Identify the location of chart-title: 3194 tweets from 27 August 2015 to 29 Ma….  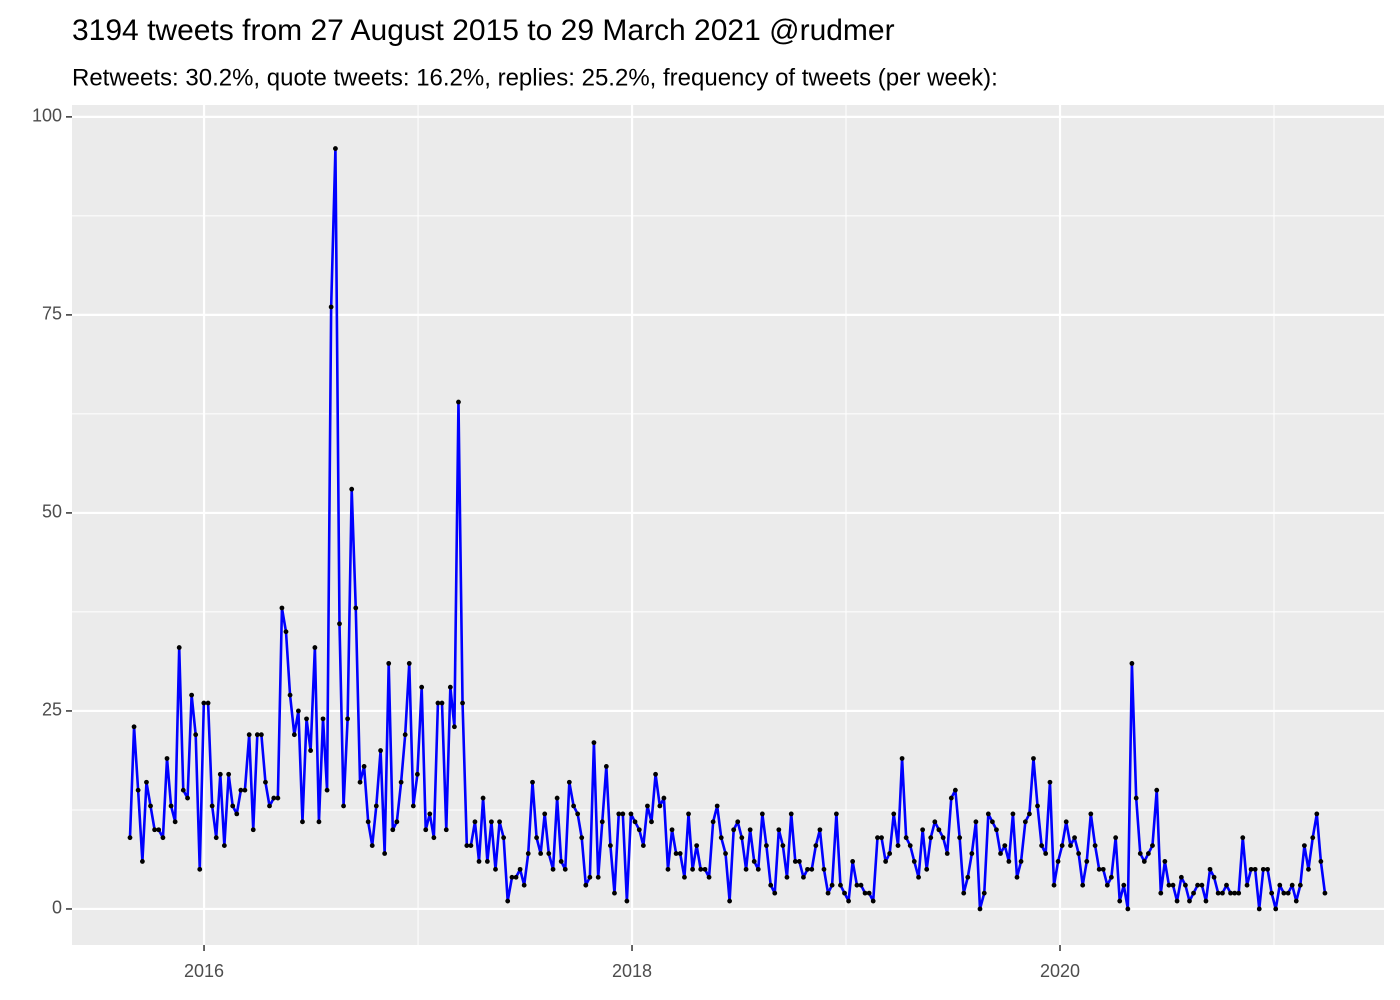
(483, 30).